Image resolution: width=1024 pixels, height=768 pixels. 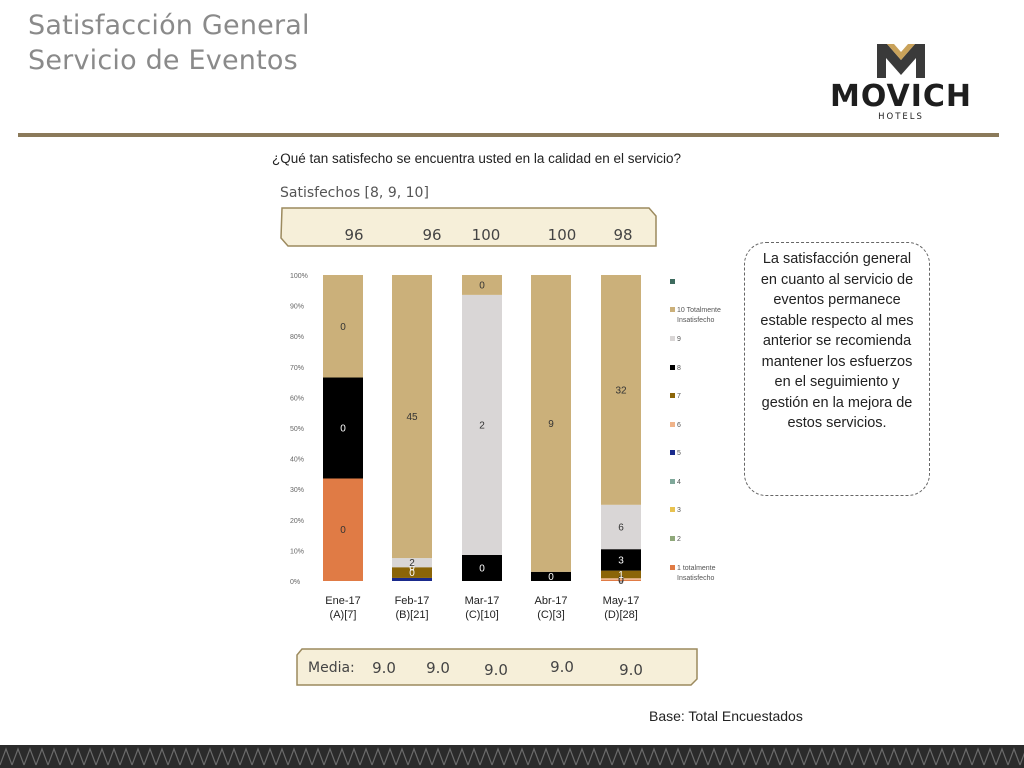 I want to click on legend-label: 5, so click(x=679, y=453).